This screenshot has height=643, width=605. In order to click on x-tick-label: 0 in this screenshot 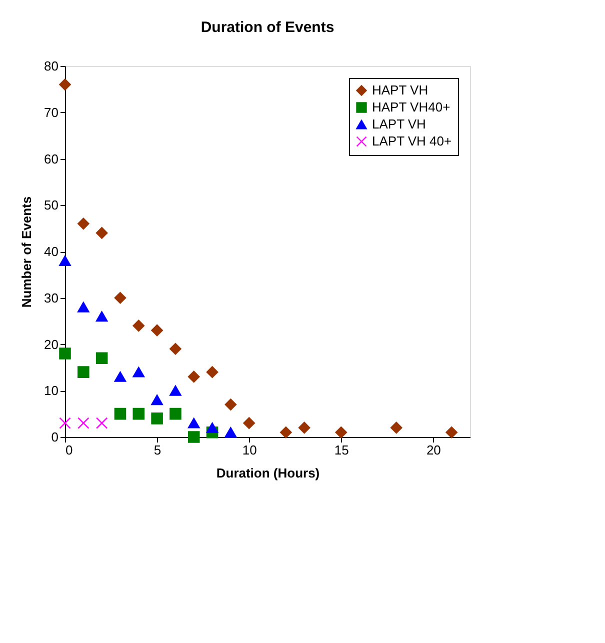, I will do `click(69, 450)`.